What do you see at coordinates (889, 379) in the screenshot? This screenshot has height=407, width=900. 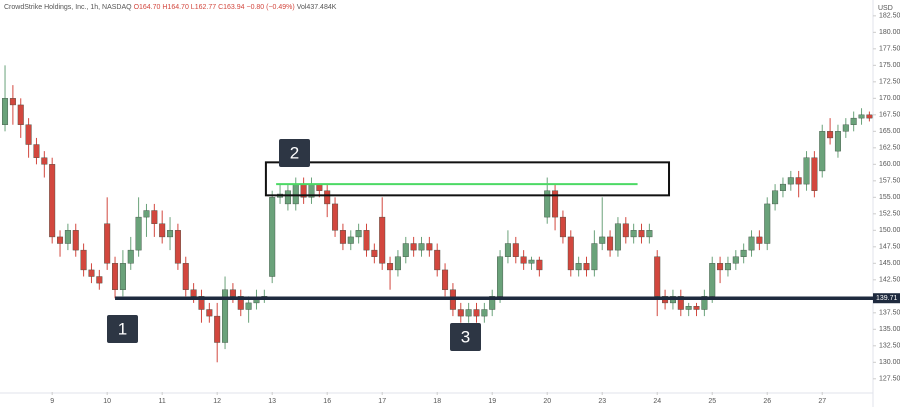 I see `y-tick-label: 127.50` at bounding box center [889, 379].